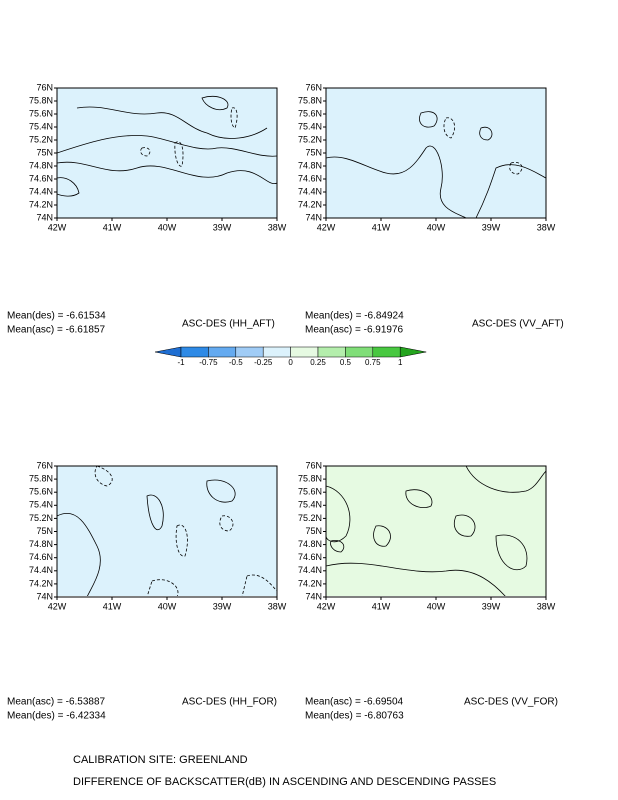 This screenshot has height=800, width=618. Describe the element at coordinates (236, 362) in the screenshot. I see `colorbar-label: -0.5` at that location.